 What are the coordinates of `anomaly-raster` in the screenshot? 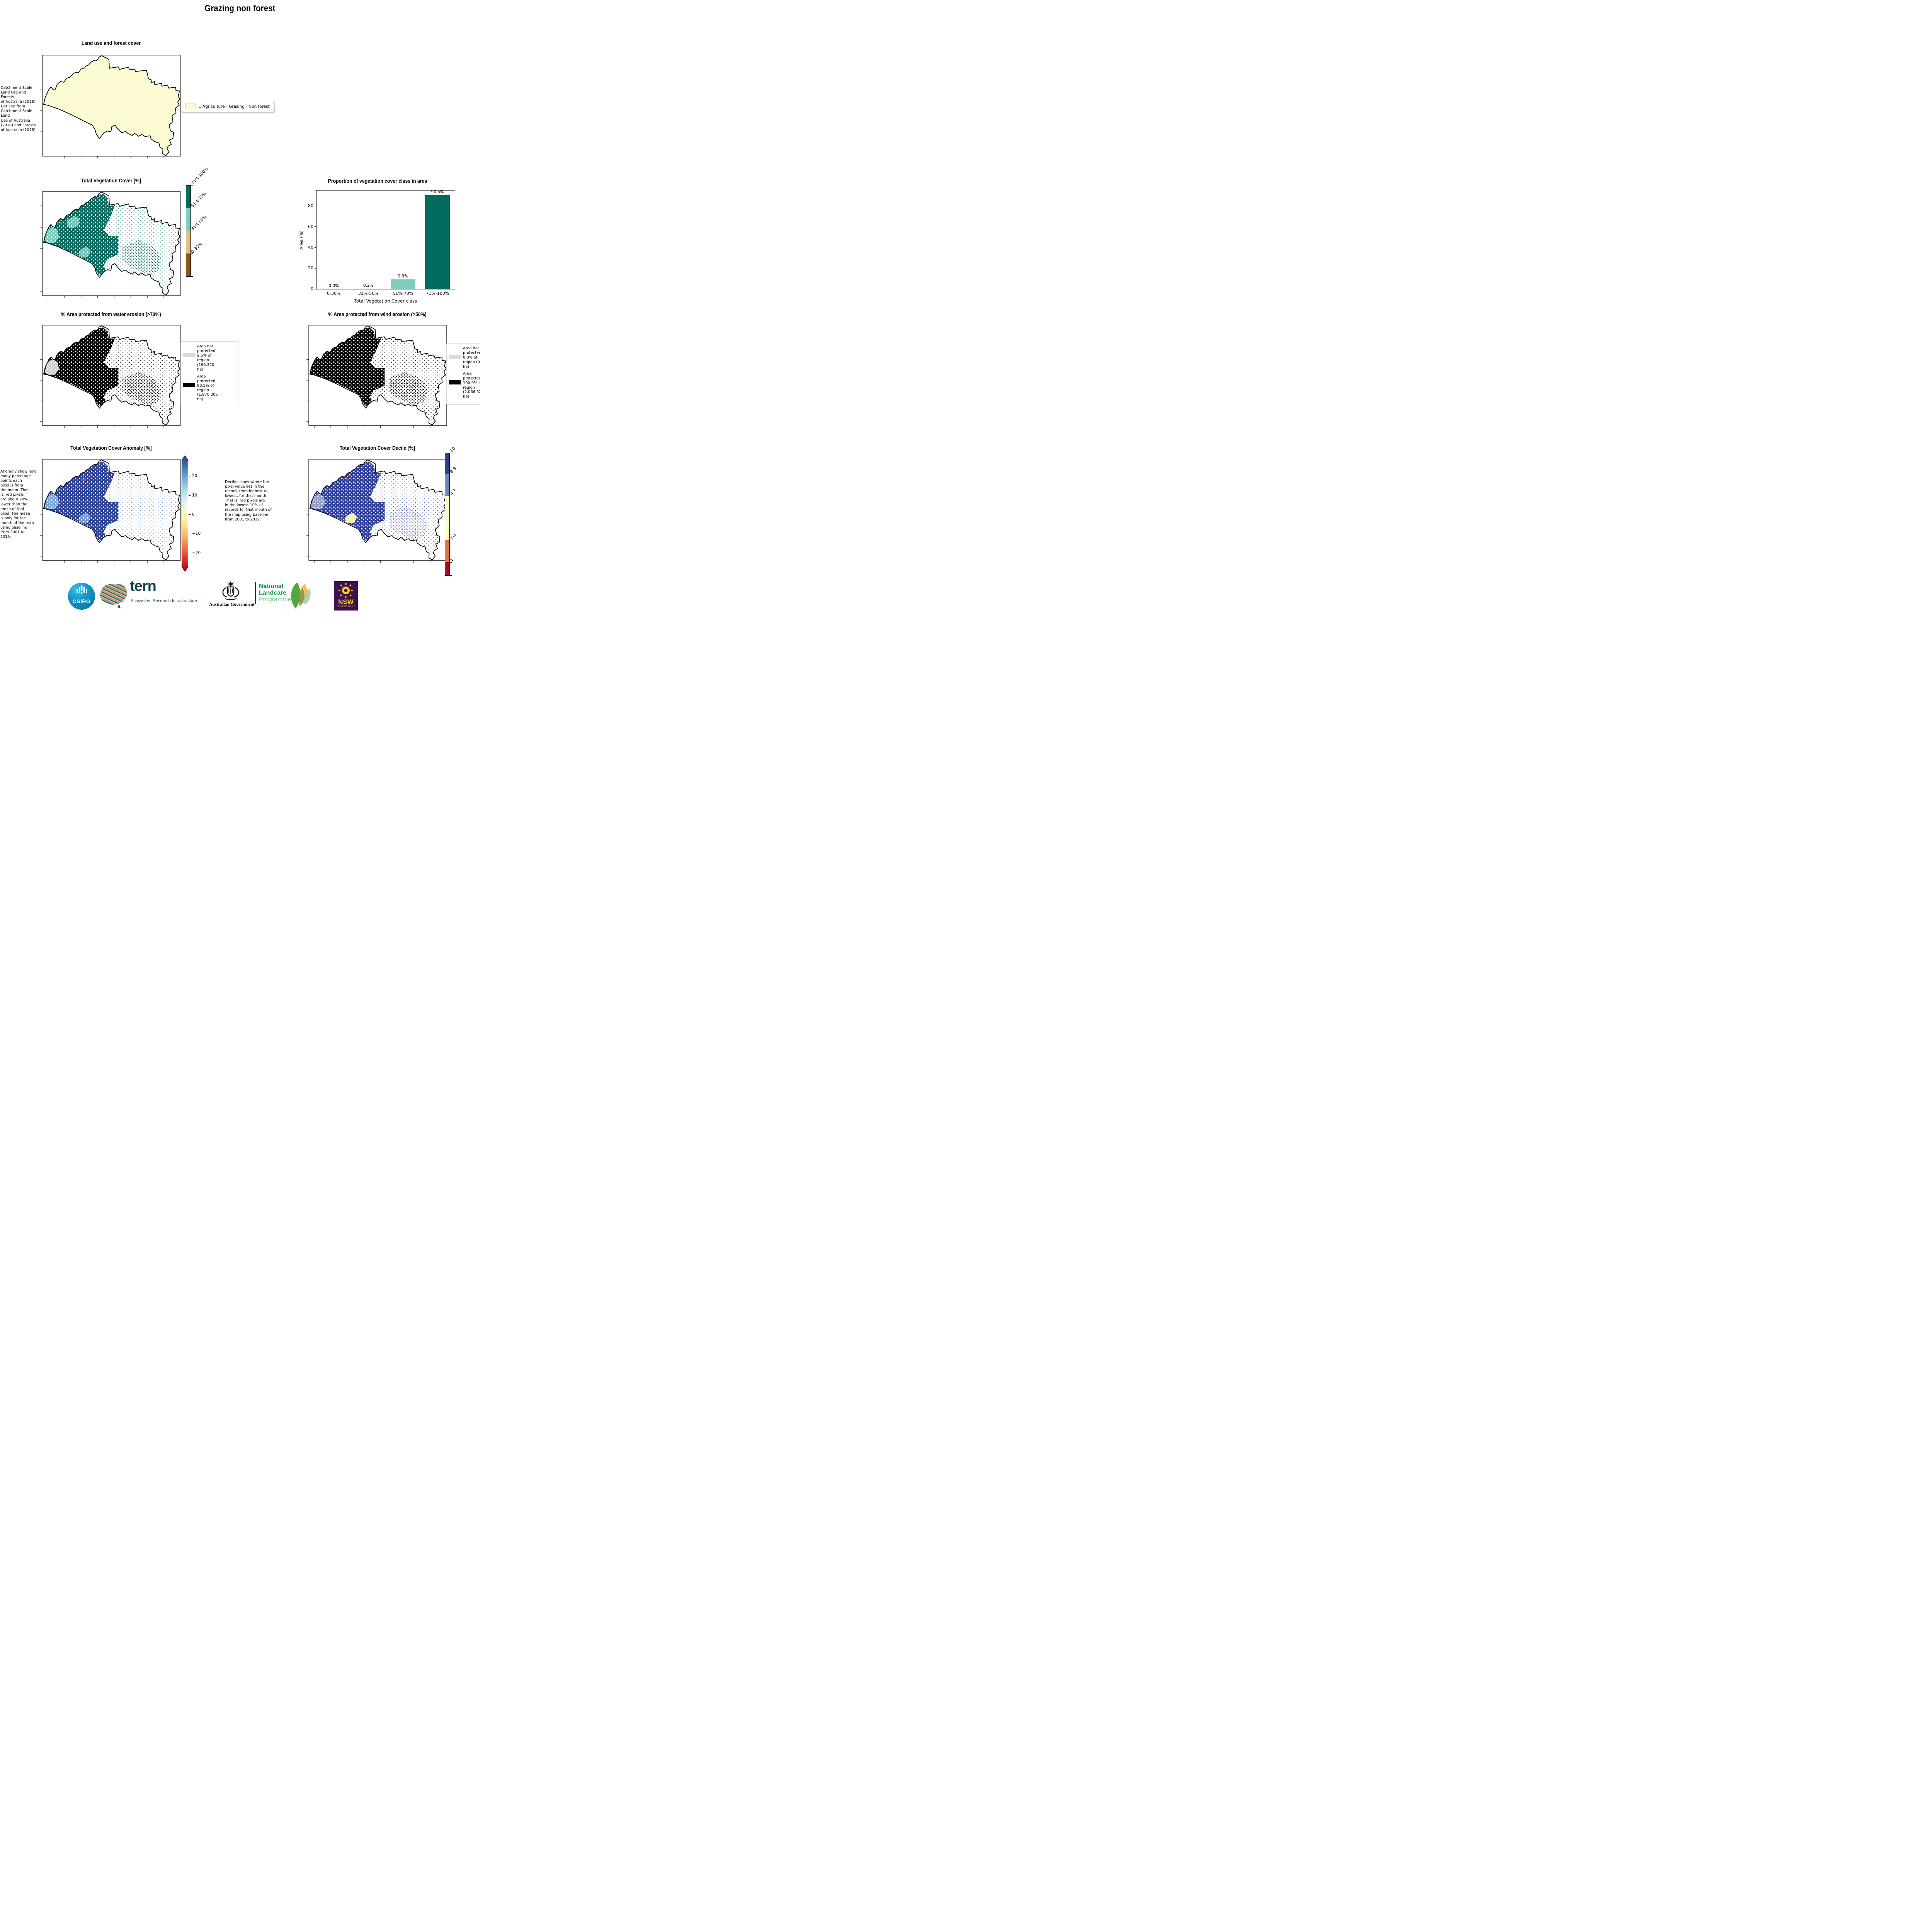 It's located at (111, 510).